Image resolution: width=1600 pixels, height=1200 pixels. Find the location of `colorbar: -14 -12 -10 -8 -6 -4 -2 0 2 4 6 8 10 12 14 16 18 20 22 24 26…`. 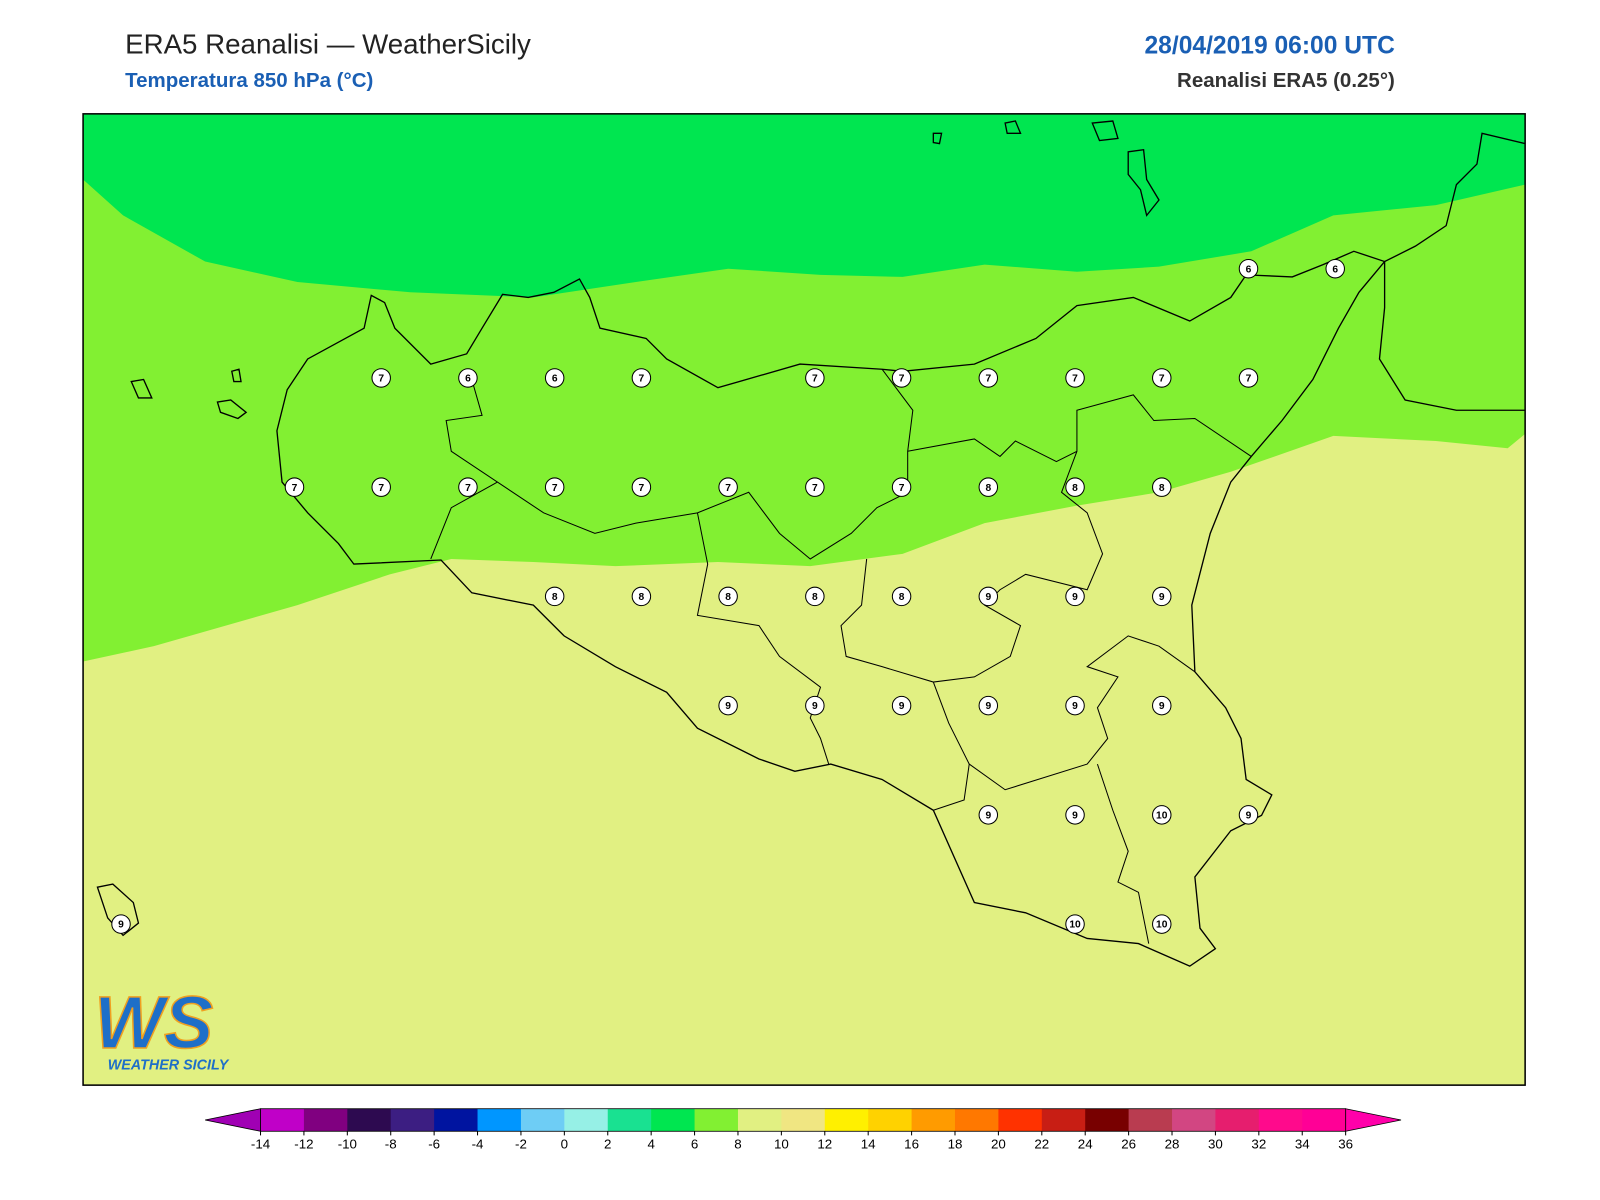

colorbar: -14 -12 -10 -8 -6 -4 -2 0 2 4 6 8 10 12 14 16 18 20 22 24 26… is located at coordinates (803, 1130).